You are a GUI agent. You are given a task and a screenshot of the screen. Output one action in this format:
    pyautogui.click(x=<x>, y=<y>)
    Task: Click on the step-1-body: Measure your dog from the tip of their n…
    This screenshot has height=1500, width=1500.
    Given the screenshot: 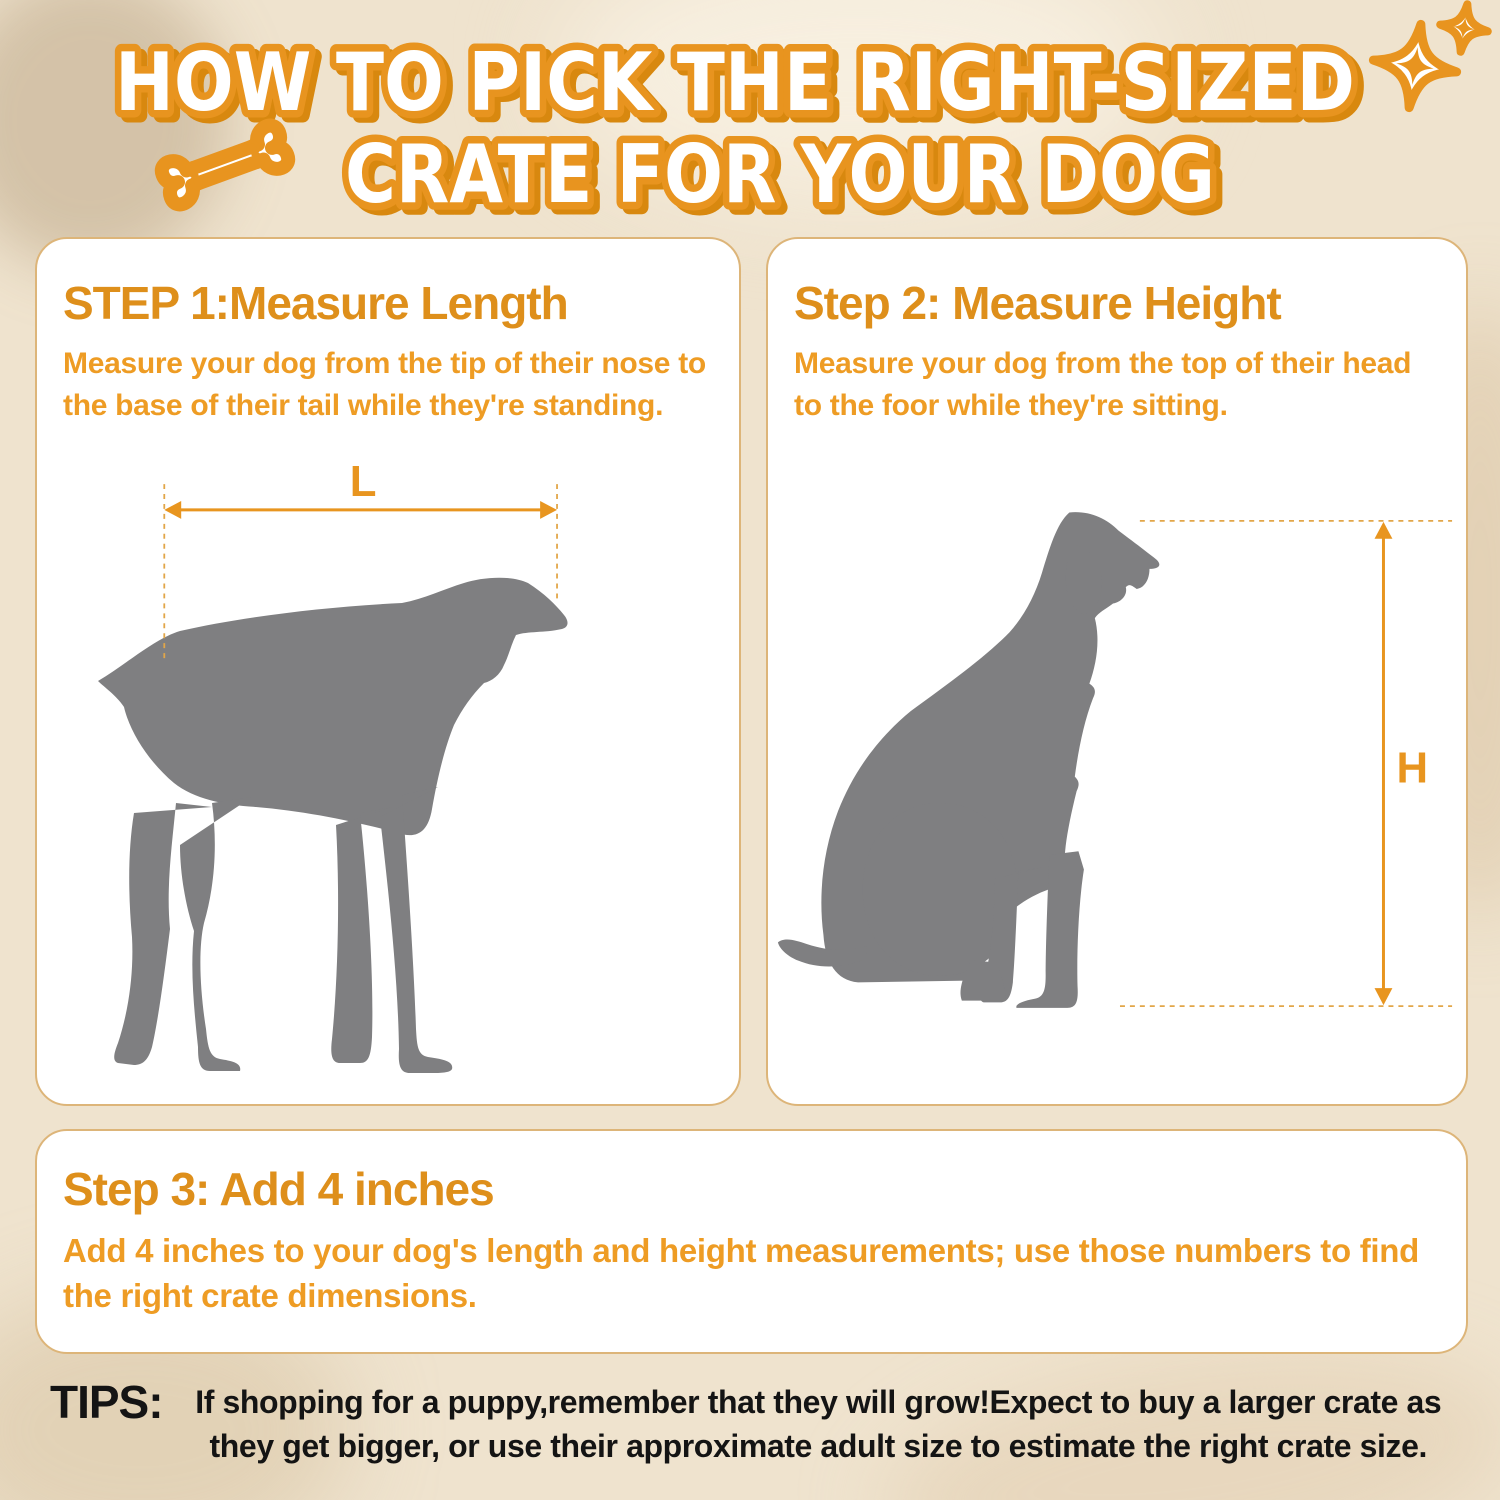 What is the action you would take?
    pyautogui.click(x=384, y=385)
    